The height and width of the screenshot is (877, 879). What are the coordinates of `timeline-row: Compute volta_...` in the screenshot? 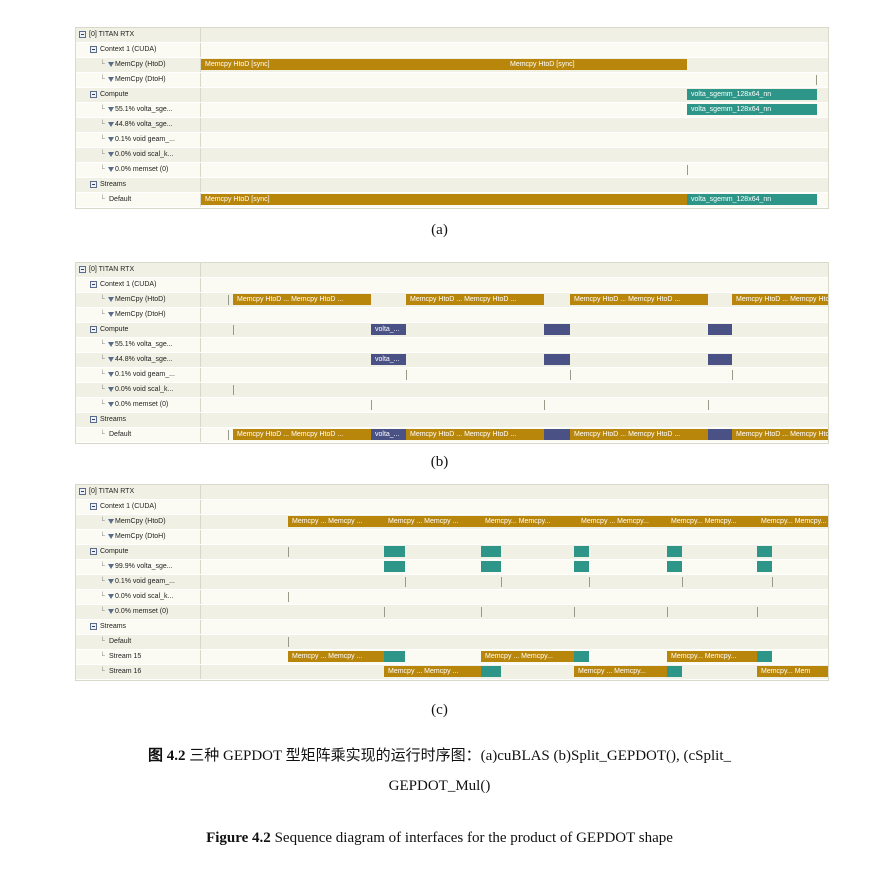 It's located at (452, 330).